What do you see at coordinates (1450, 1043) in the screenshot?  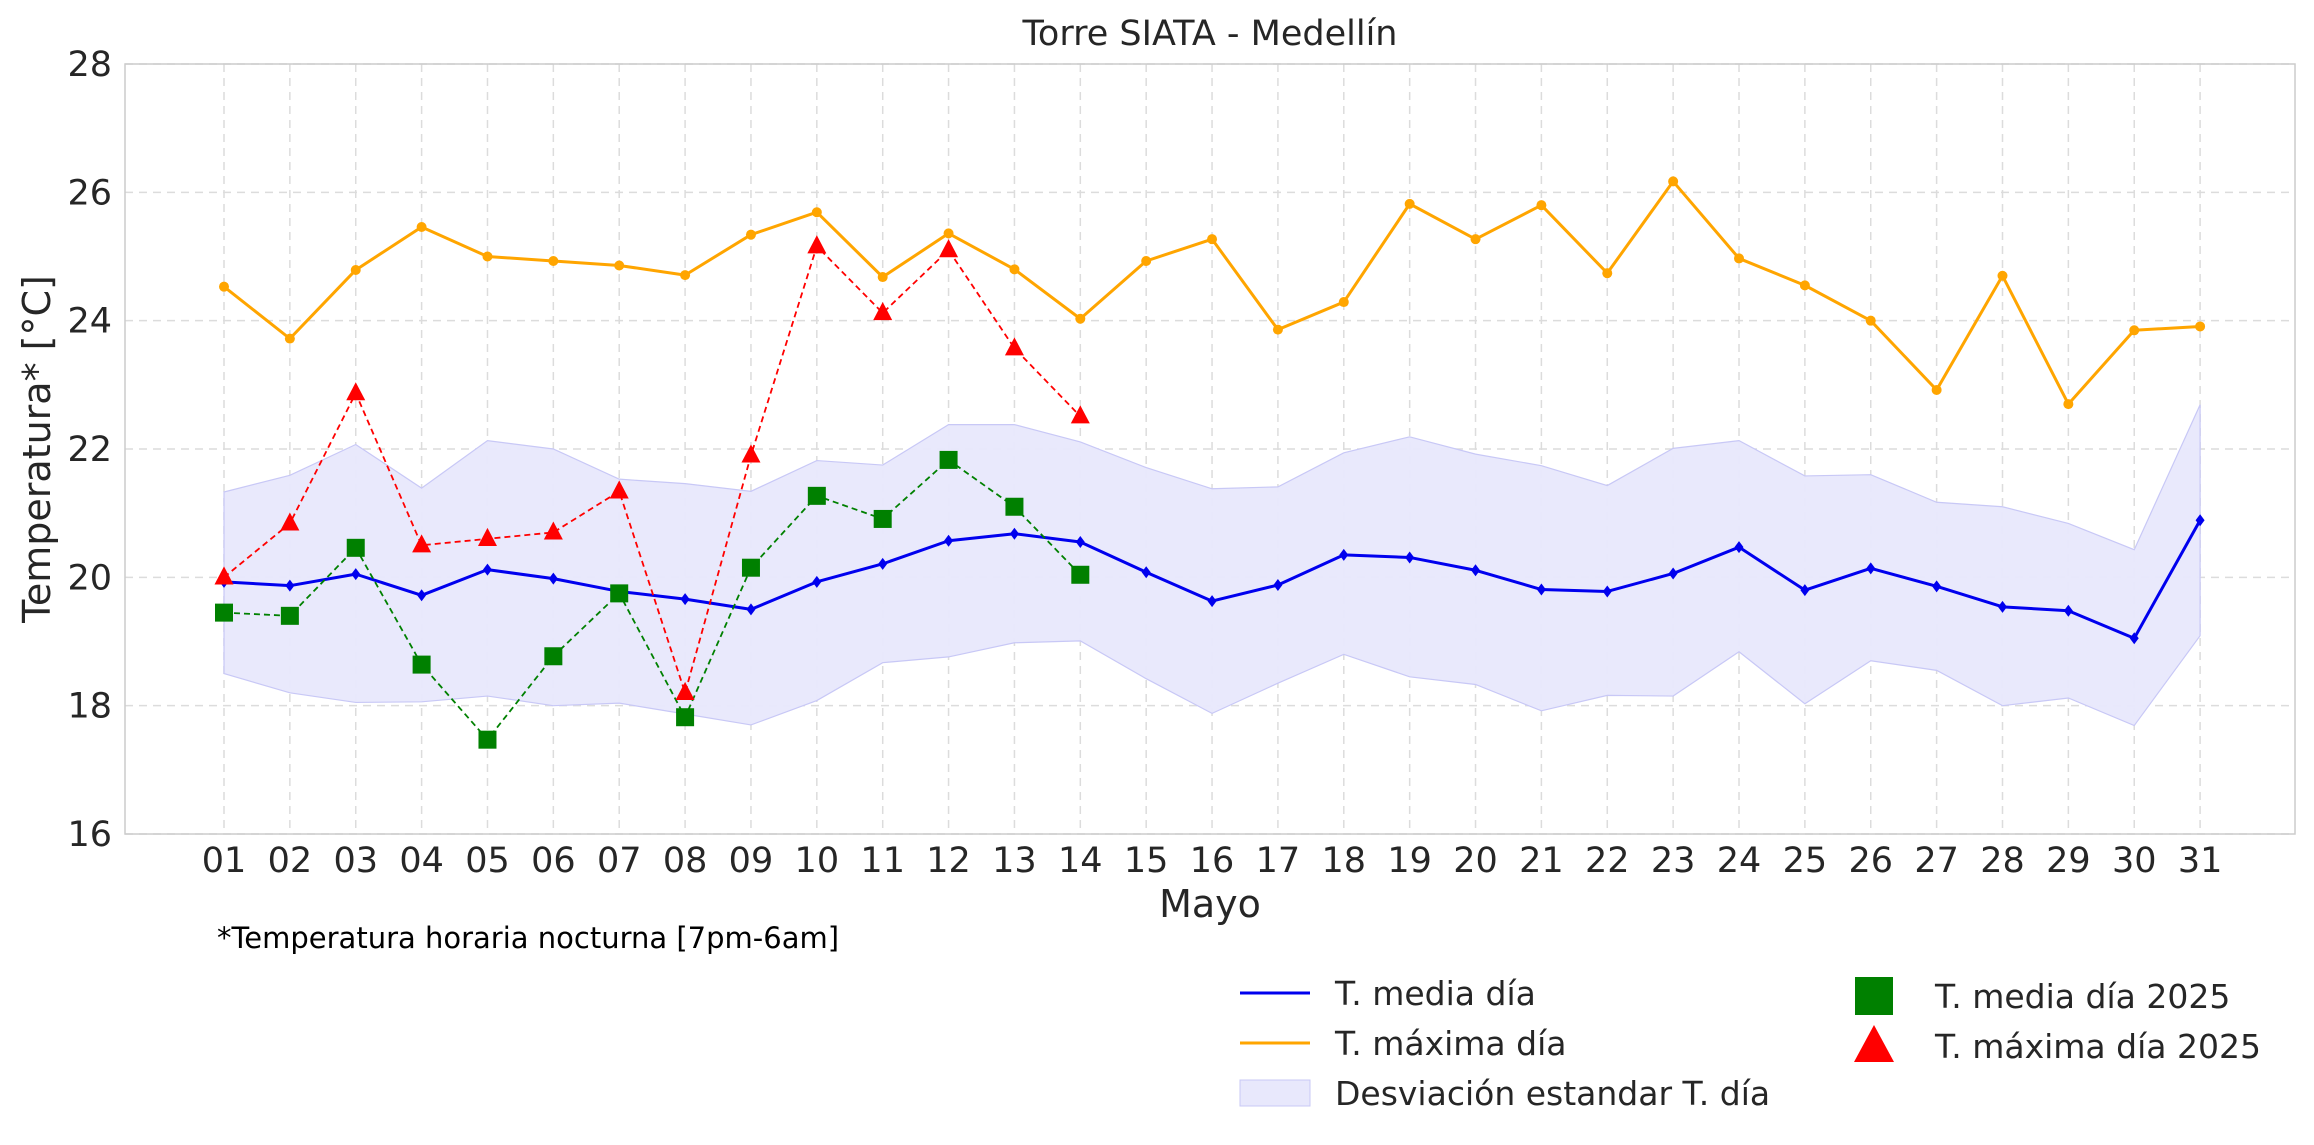 I see `legend-label: T. máxima día` at bounding box center [1450, 1043].